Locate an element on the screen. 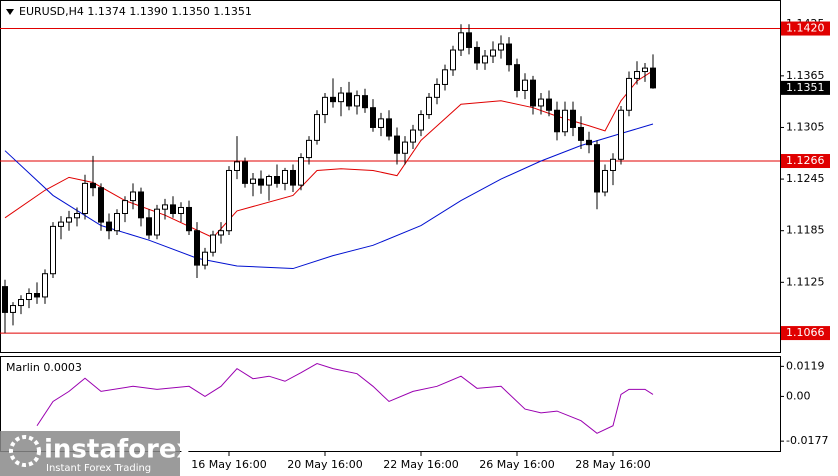 This screenshot has width=838, height=476. x-tick-label: 28 May 16:00 is located at coordinates (612, 464).